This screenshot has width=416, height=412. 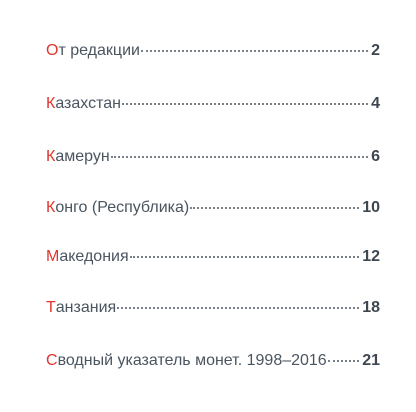 I want to click on entry-initial: С, so click(x=52, y=360).